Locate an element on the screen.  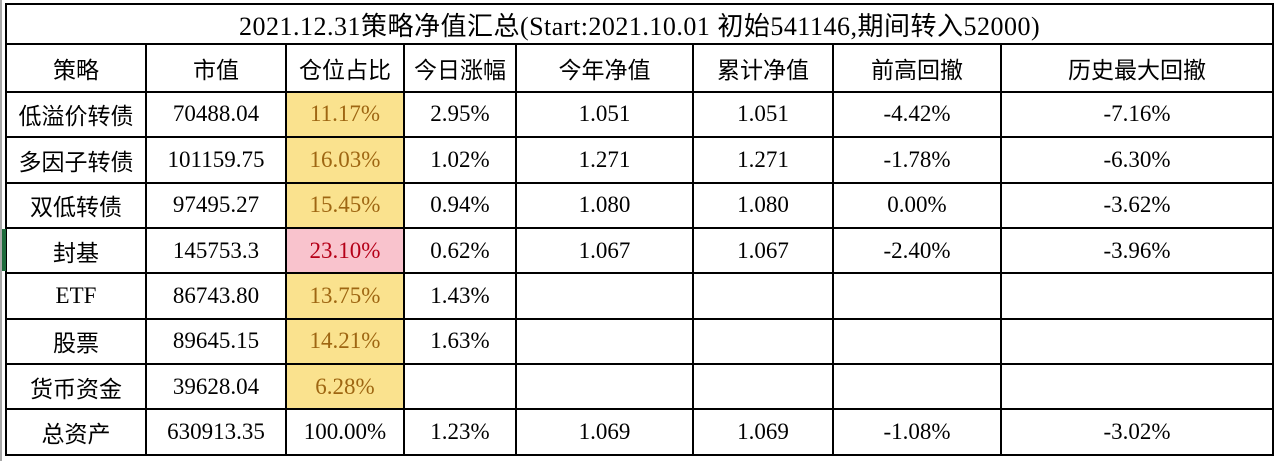
cell-strategy: 多因子转债 is located at coordinates (76, 160).